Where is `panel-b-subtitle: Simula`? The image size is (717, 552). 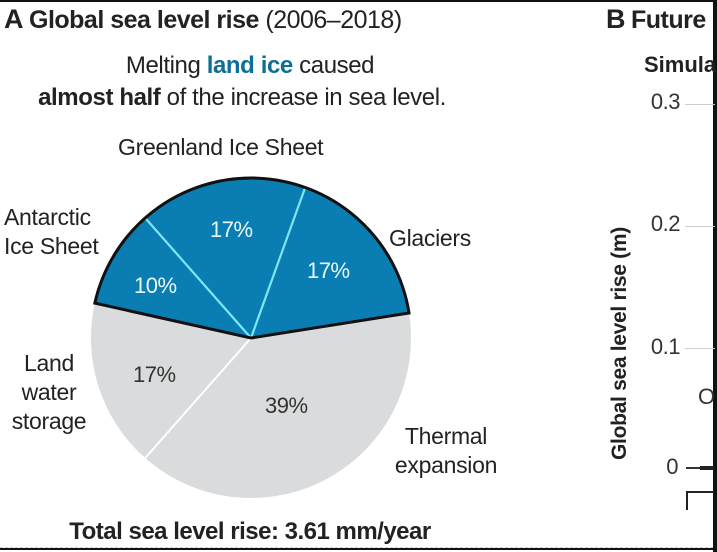 panel-b-subtitle: Simula is located at coordinates (680, 64).